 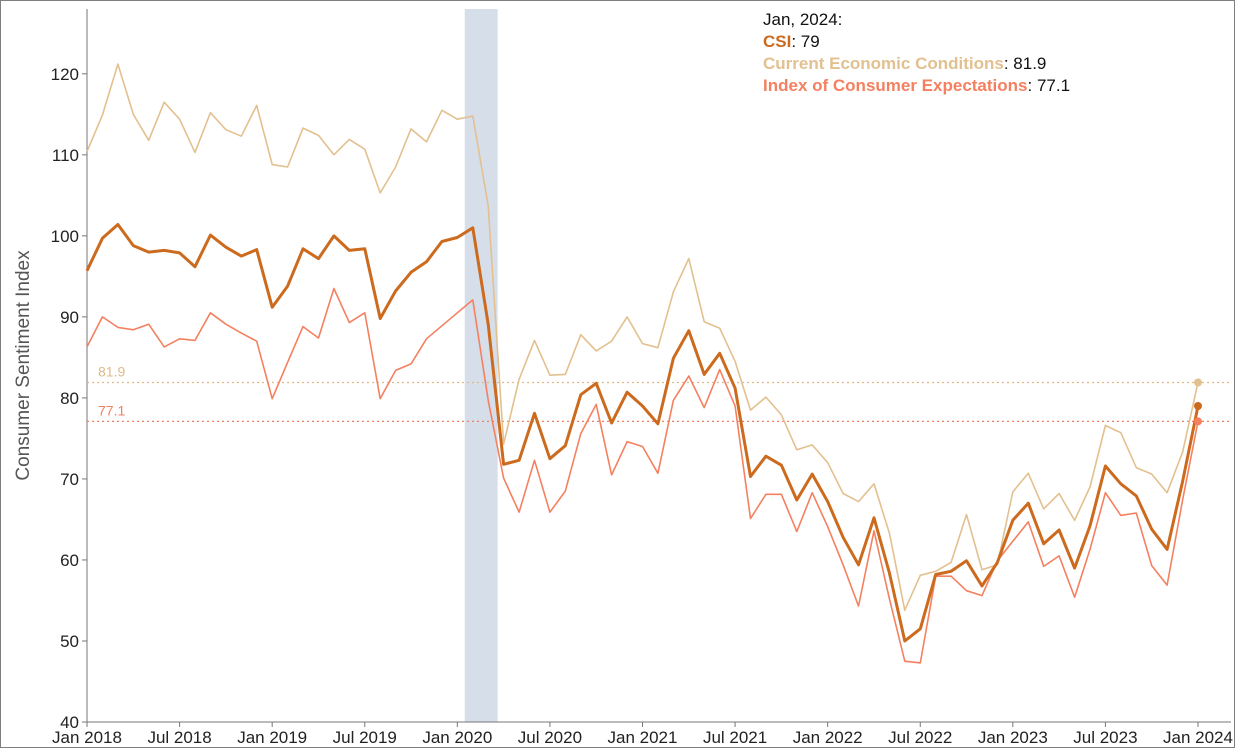 What do you see at coordinates (895, 85) in the screenshot?
I see `tooltip-name: Index of Consumer Expectations` at bounding box center [895, 85].